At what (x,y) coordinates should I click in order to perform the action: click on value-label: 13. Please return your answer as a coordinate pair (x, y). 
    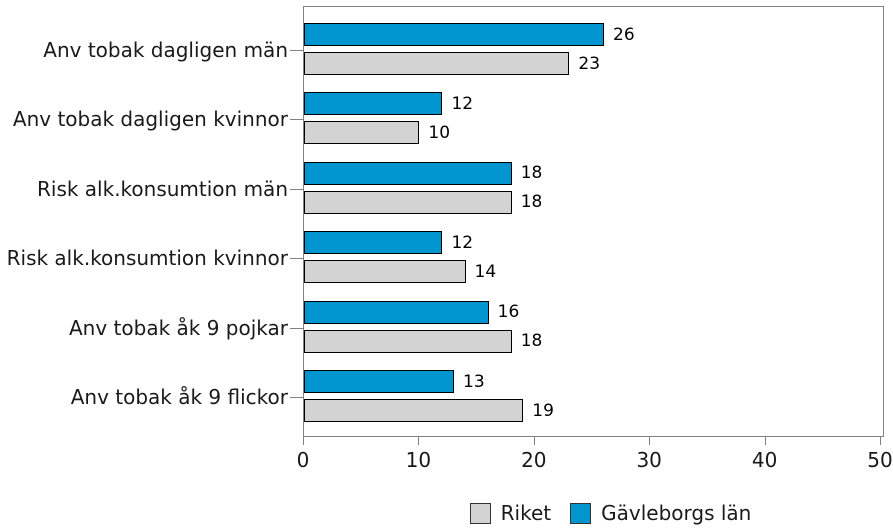
    Looking at the image, I should click on (474, 381).